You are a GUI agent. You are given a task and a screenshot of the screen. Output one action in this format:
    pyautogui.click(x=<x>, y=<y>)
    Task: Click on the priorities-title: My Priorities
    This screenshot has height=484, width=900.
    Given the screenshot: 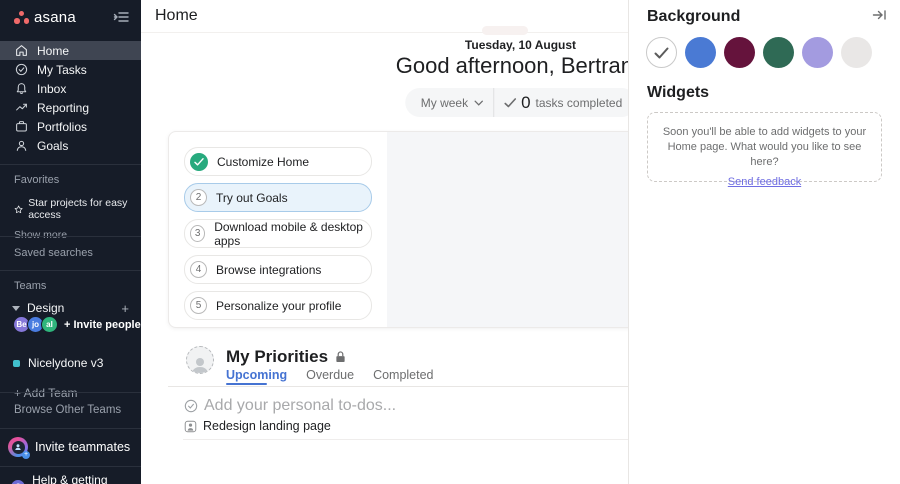 What is the action you would take?
    pyautogui.click(x=277, y=356)
    